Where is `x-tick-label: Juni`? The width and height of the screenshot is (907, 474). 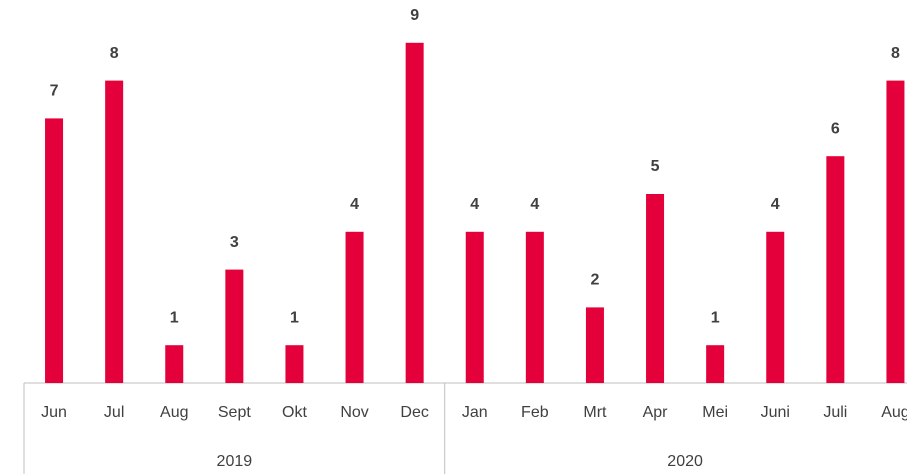 x-tick-label: Juni is located at coordinates (775, 412).